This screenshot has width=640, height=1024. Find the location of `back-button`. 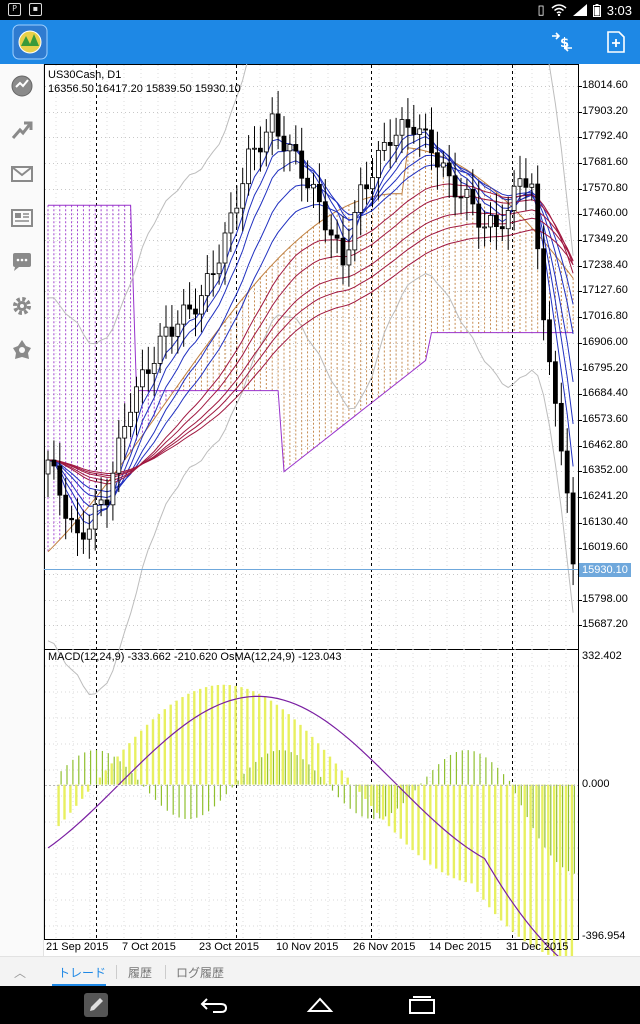

back-button is located at coordinates (214, 1005).